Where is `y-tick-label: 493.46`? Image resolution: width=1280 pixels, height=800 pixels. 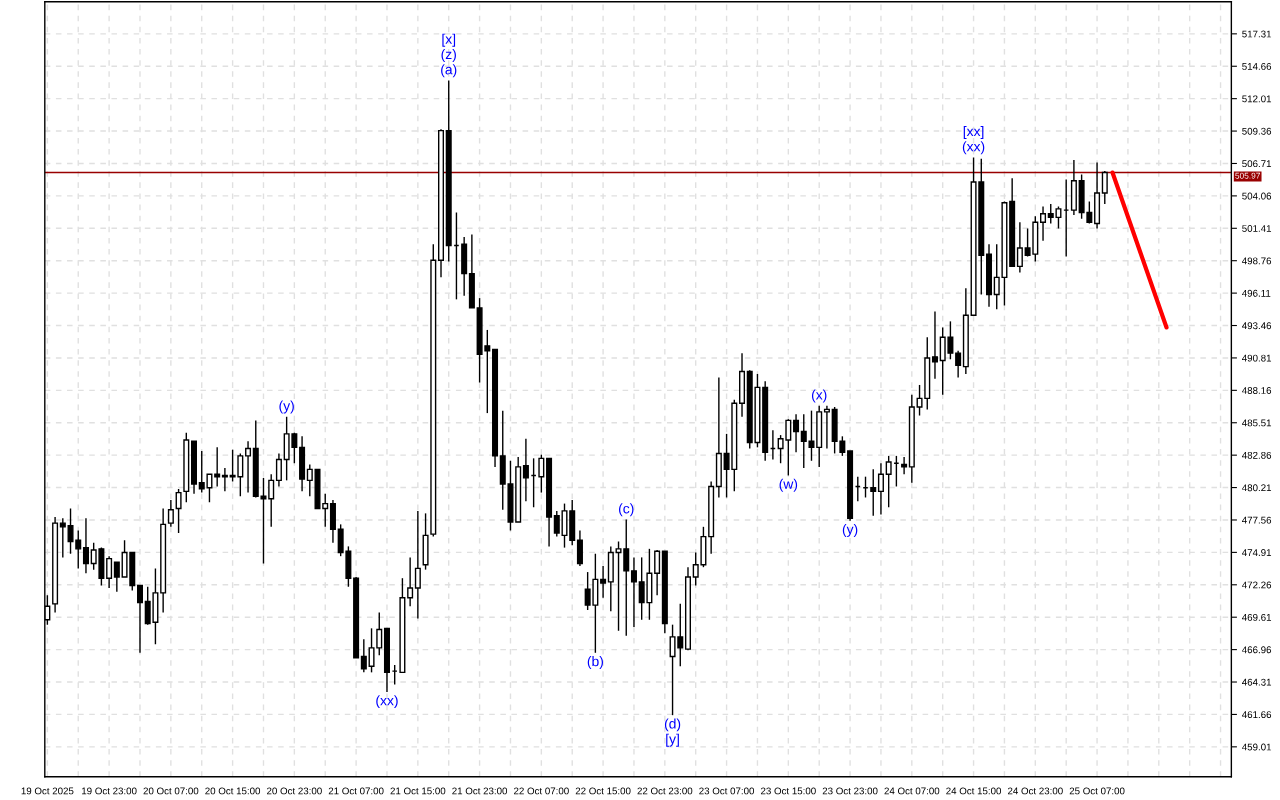 y-tick-label: 493.46 is located at coordinates (1257, 326).